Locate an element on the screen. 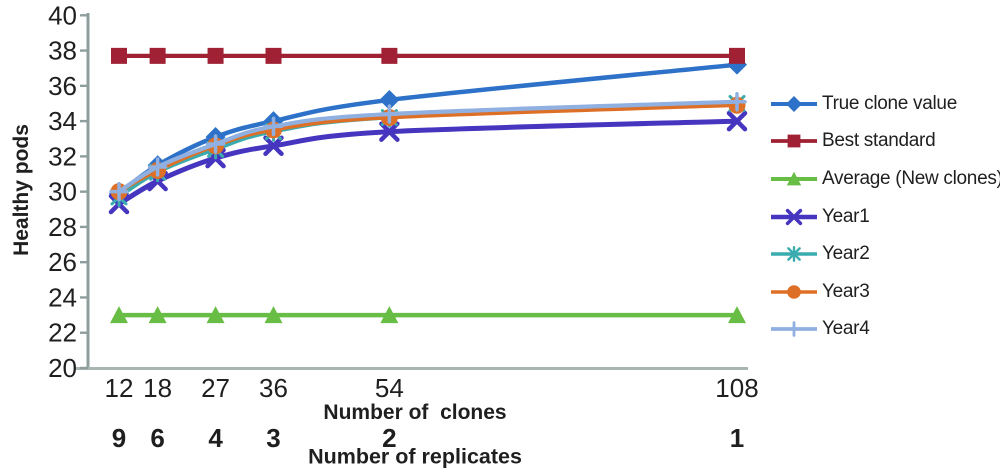  legend-row-year1: Year1 is located at coordinates (884, 217).